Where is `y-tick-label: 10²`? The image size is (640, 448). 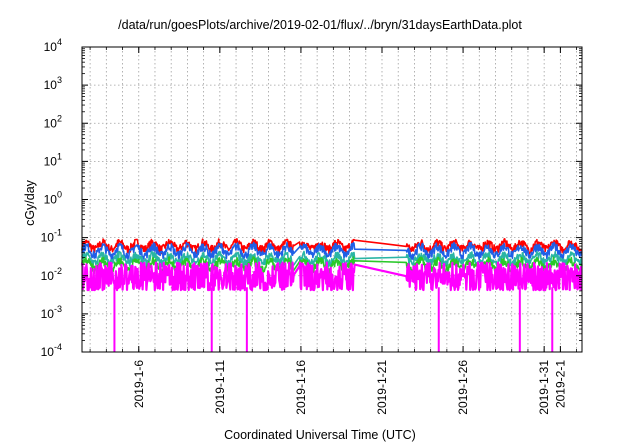 y-tick-label: 10² is located at coordinates (53, 121).